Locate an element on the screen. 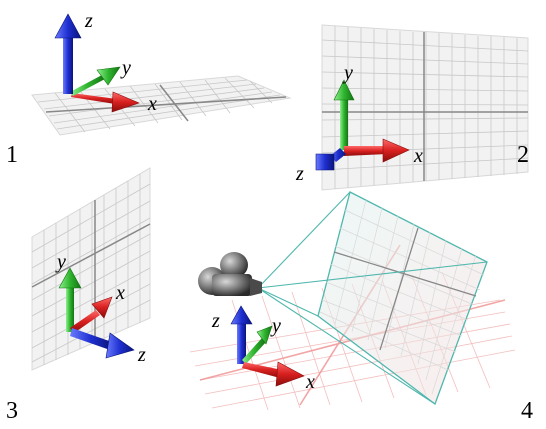 The height and width of the screenshot is (429, 546). panel-1-z-label: z is located at coordinates (88, 21).